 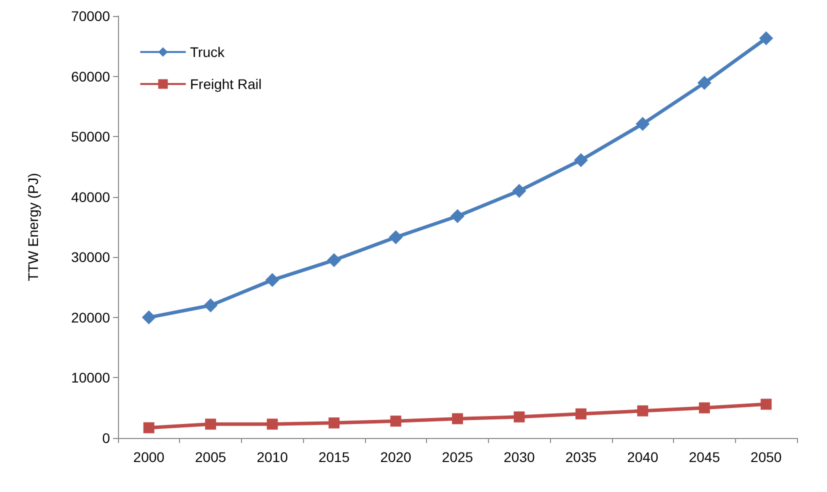 I want to click on x-tick-label: 2030, so click(x=520, y=457).